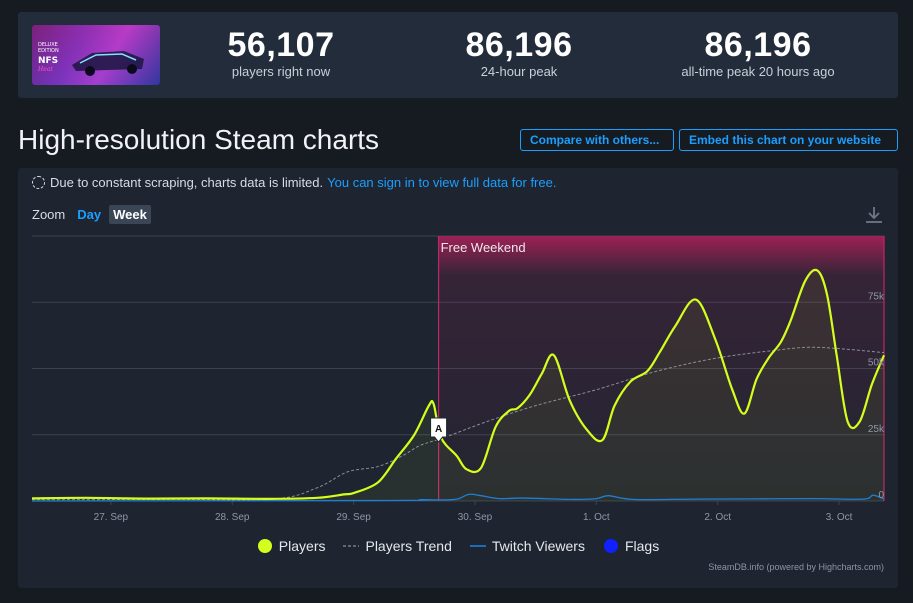  Describe the element at coordinates (788, 140) in the screenshot. I see `embed-chart-button: Embed this chart on your website` at that location.